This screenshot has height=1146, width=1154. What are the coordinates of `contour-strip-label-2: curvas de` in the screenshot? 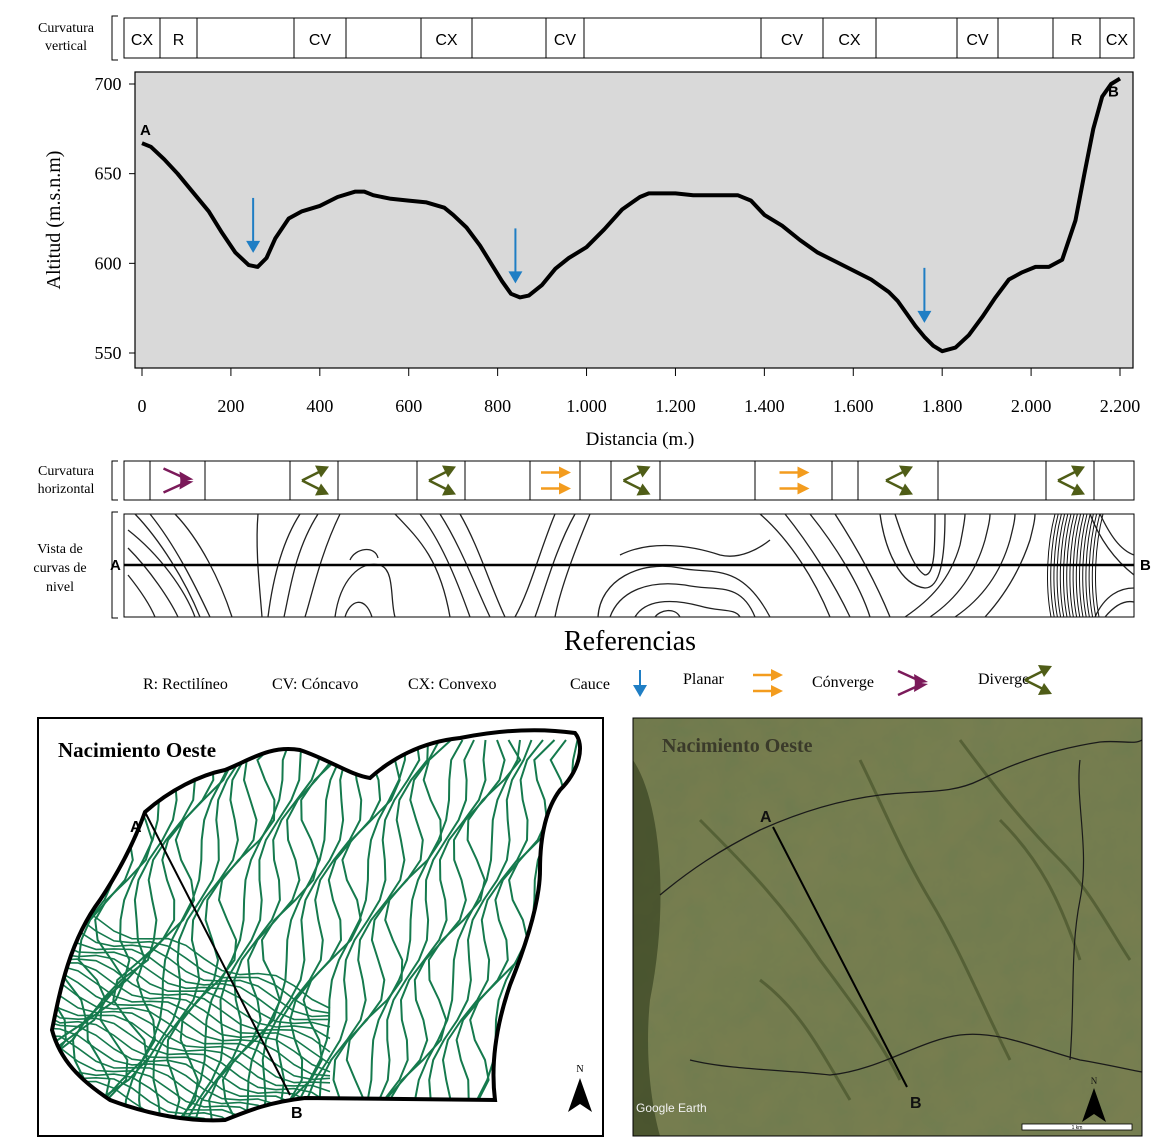 It's located at (59, 568).